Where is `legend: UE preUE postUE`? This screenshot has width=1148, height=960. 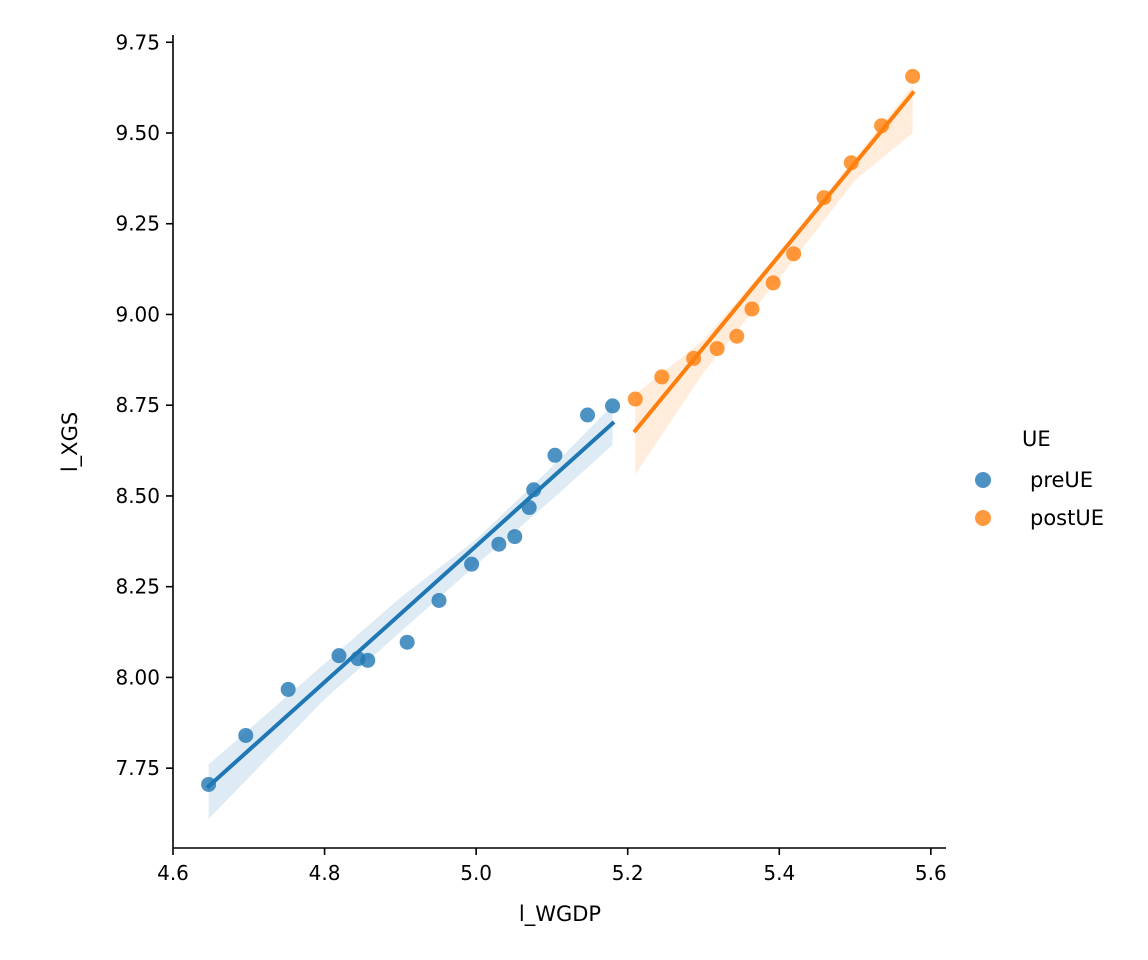
legend: UE preUE postUE is located at coordinates (1039, 478).